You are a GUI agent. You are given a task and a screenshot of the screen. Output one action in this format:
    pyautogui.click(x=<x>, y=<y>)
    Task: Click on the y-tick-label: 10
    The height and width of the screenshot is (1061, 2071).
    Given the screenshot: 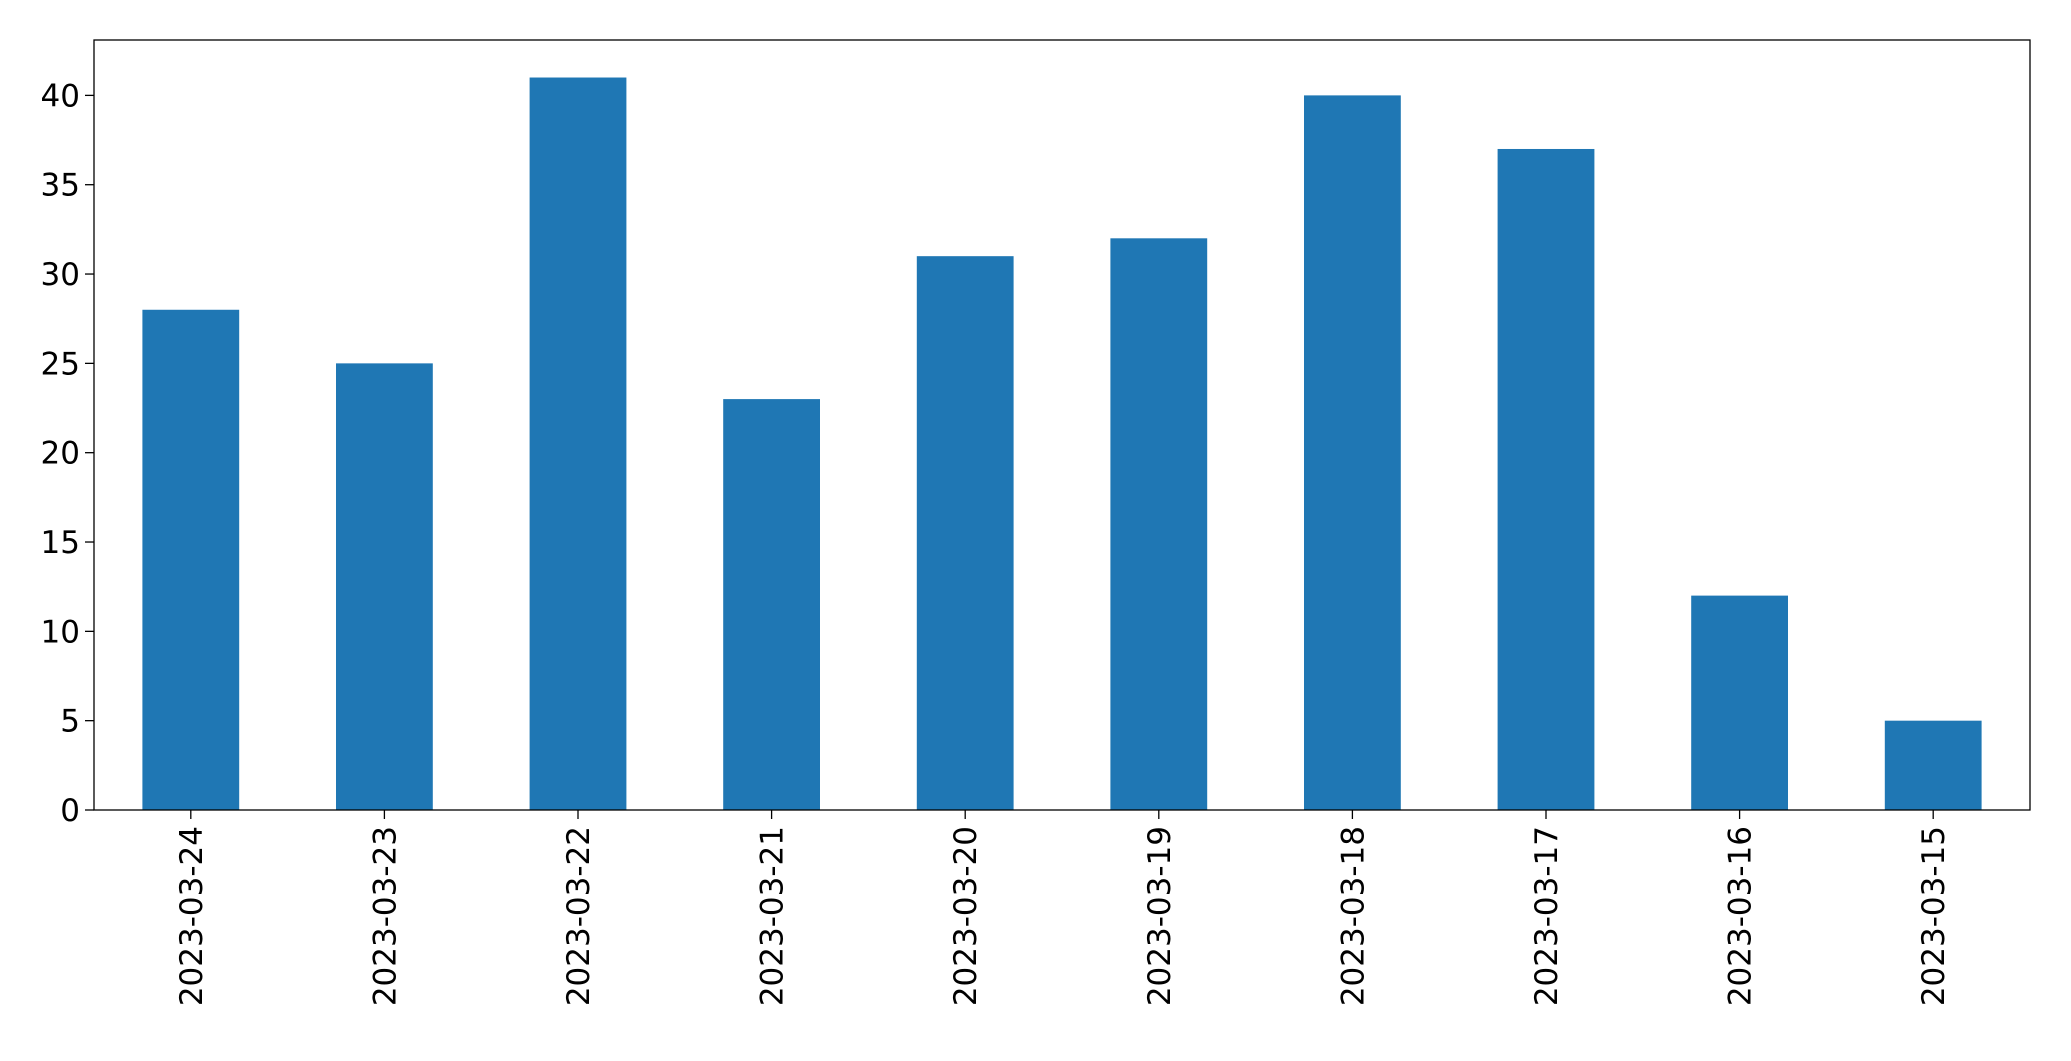 What is the action you would take?
    pyautogui.click(x=60, y=632)
    